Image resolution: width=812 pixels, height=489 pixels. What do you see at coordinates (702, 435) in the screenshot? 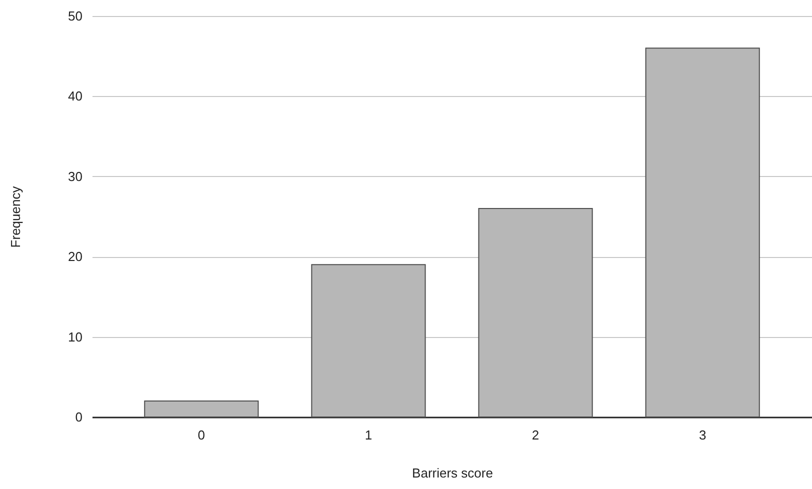
I see `x-tick-label: 3` at bounding box center [702, 435].